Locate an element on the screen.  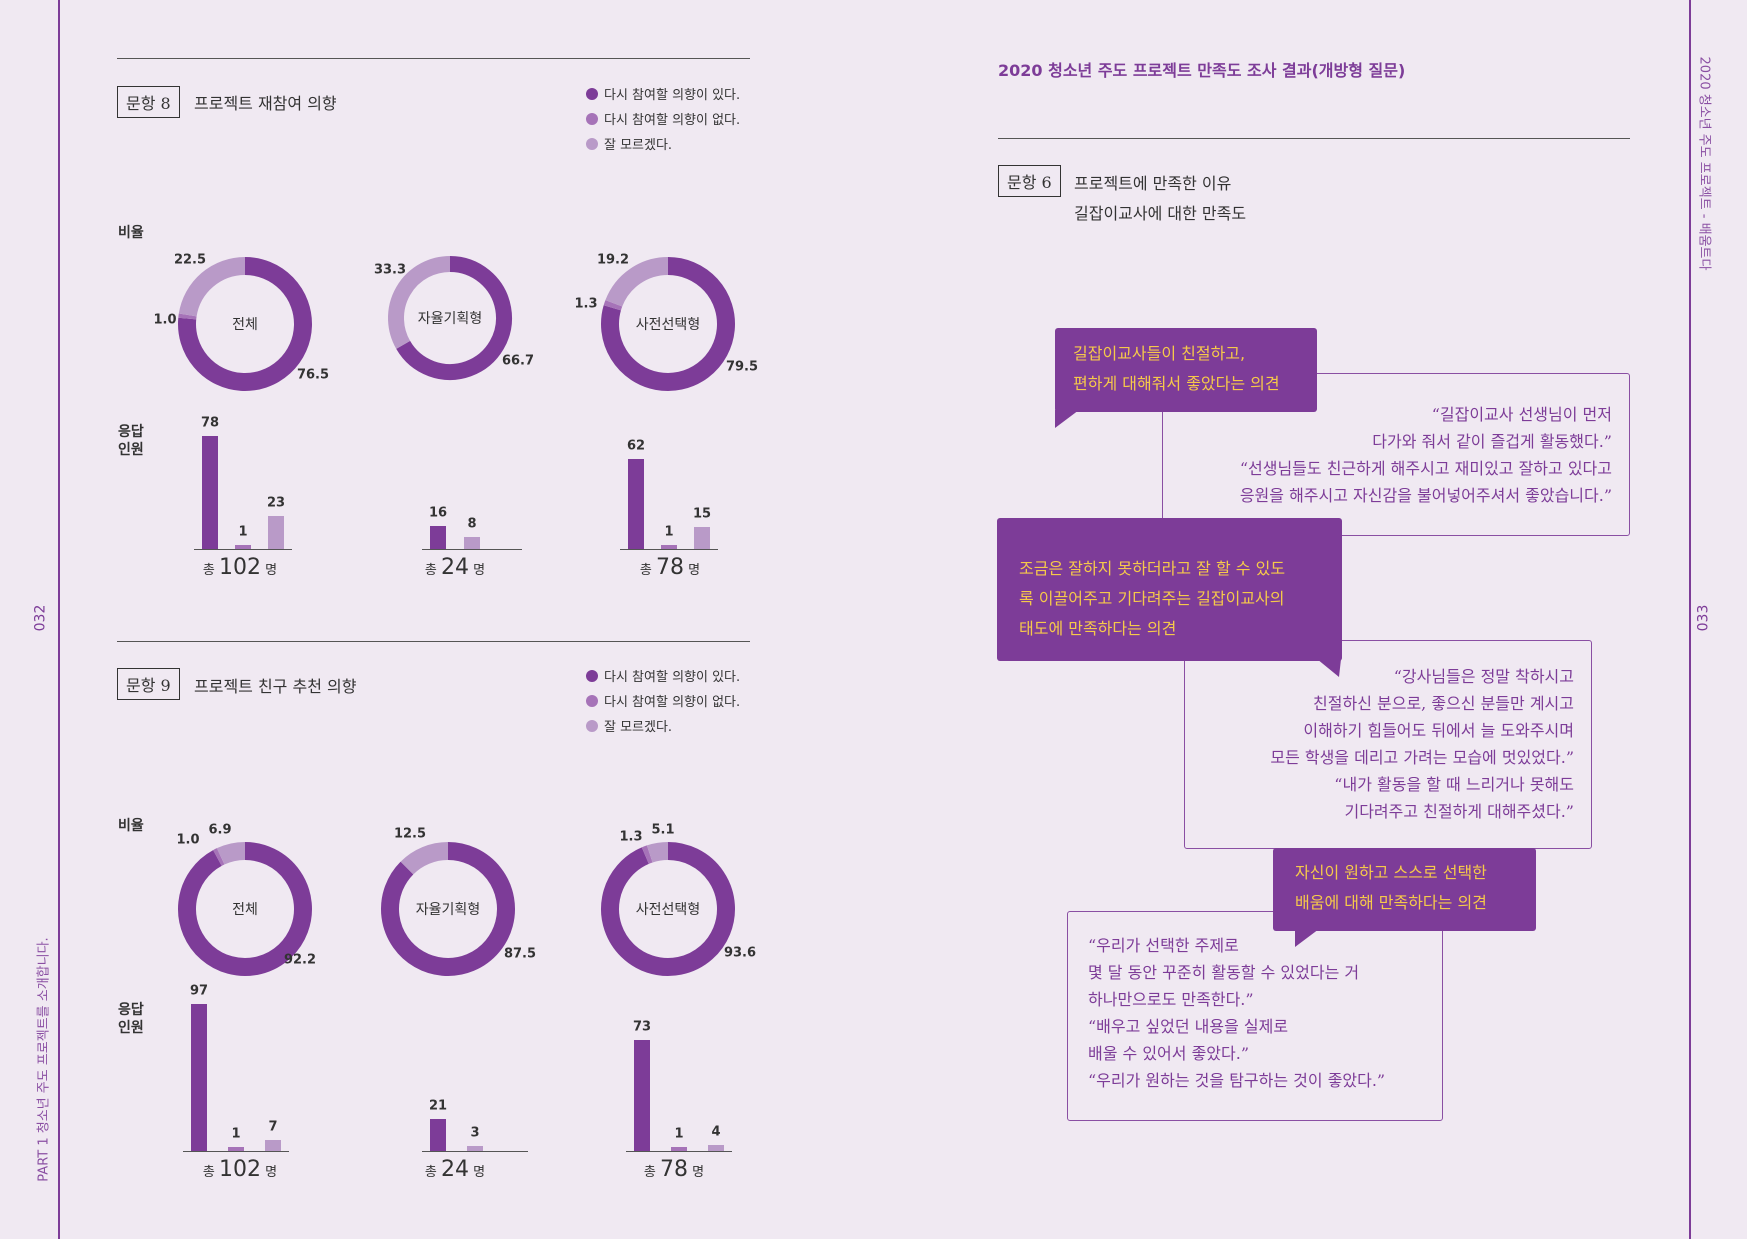
donut-value-label: 5.1 is located at coordinates (663, 830).